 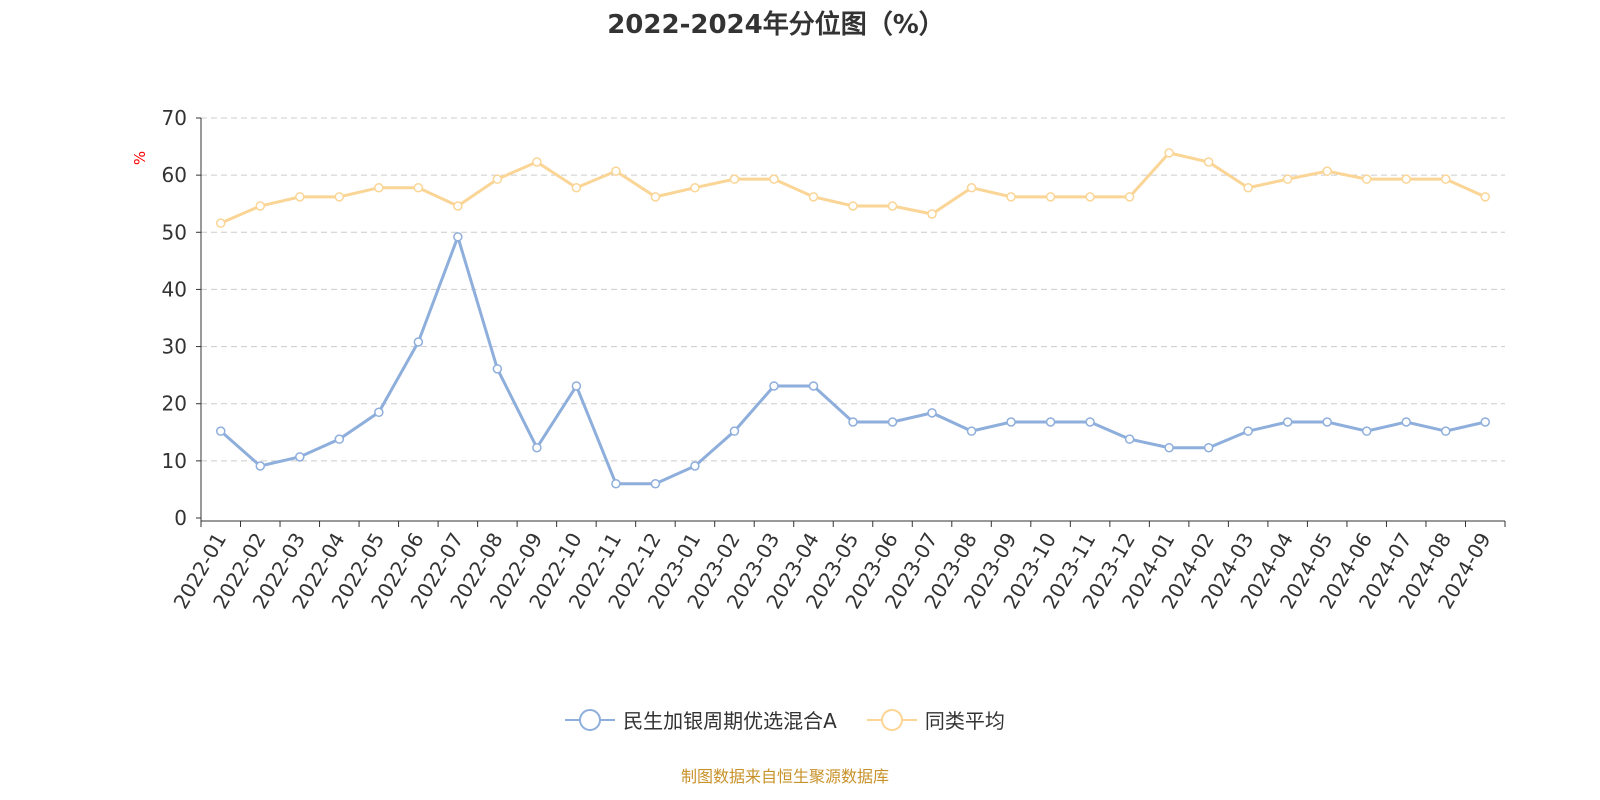 What do you see at coordinates (964, 721) in the screenshot?
I see `legend-label: 同类平均` at bounding box center [964, 721].